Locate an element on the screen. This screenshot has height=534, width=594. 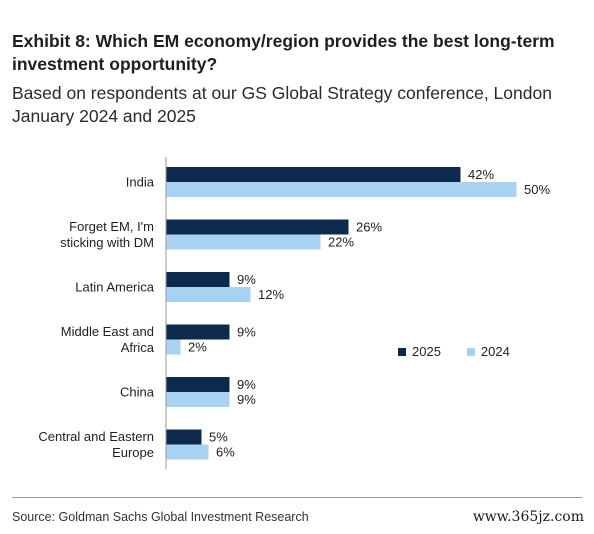
legend-item-2025: 2025 is located at coordinates (419, 351).